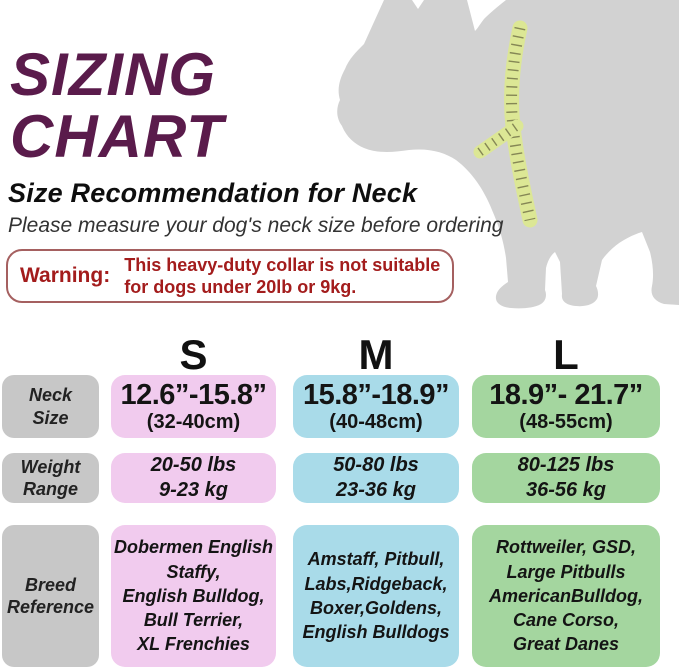 The height and width of the screenshot is (672, 679). What do you see at coordinates (193, 395) in the screenshot?
I see `neck-size-inches-s: 12.6”-15.8”` at bounding box center [193, 395].